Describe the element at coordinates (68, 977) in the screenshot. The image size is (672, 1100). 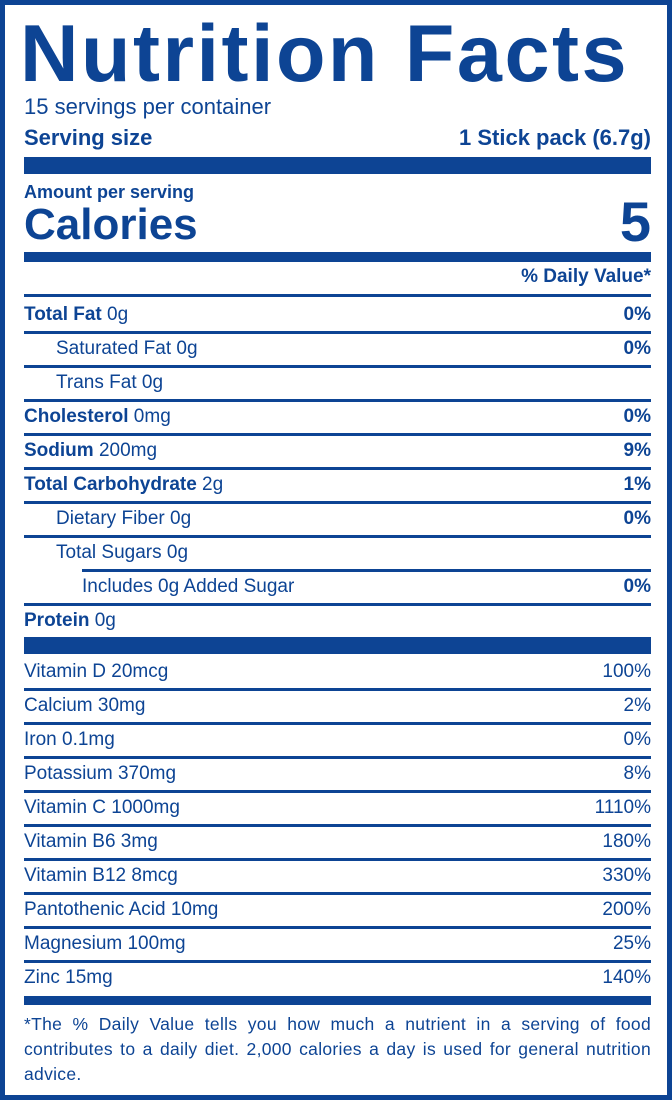
I see `vitamin-name: Zinc 15mg` at that location.